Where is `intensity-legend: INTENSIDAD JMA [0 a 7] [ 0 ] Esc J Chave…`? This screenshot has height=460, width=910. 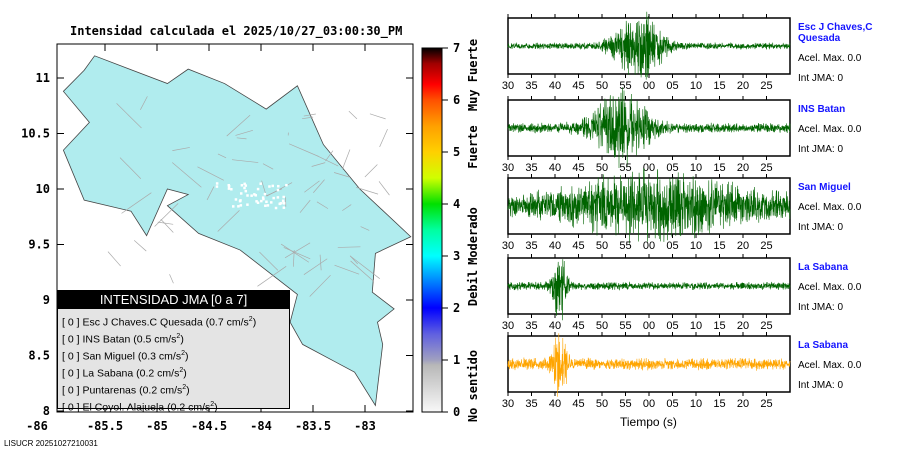
intensity-legend: INTENSIDAD JMA [0 a 7] [ 0 ] Esc J Chave… is located at coordinates (173, 352).